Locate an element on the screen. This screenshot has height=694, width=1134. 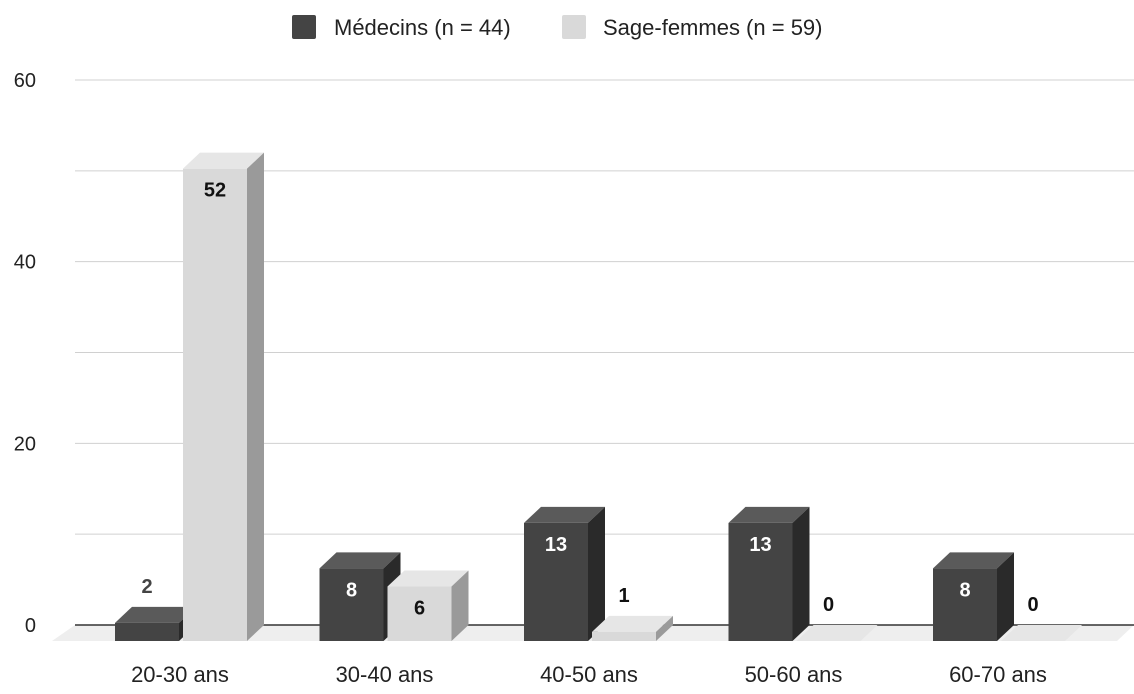
y-tick-label: 40 is located at coordinates (25, 263).